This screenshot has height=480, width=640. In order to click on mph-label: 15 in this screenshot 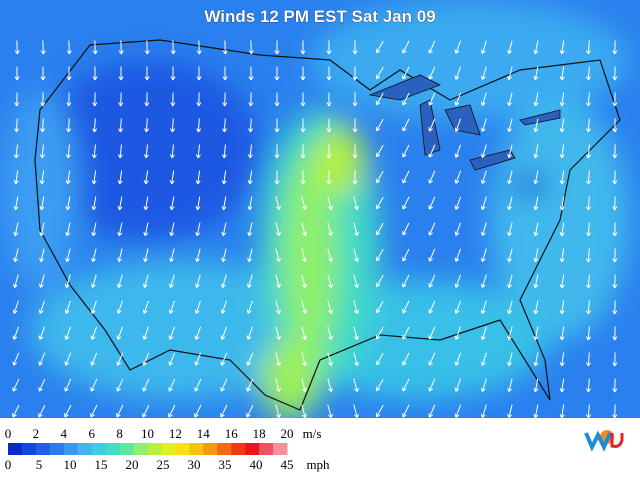, I will do `click(101, 464)`.